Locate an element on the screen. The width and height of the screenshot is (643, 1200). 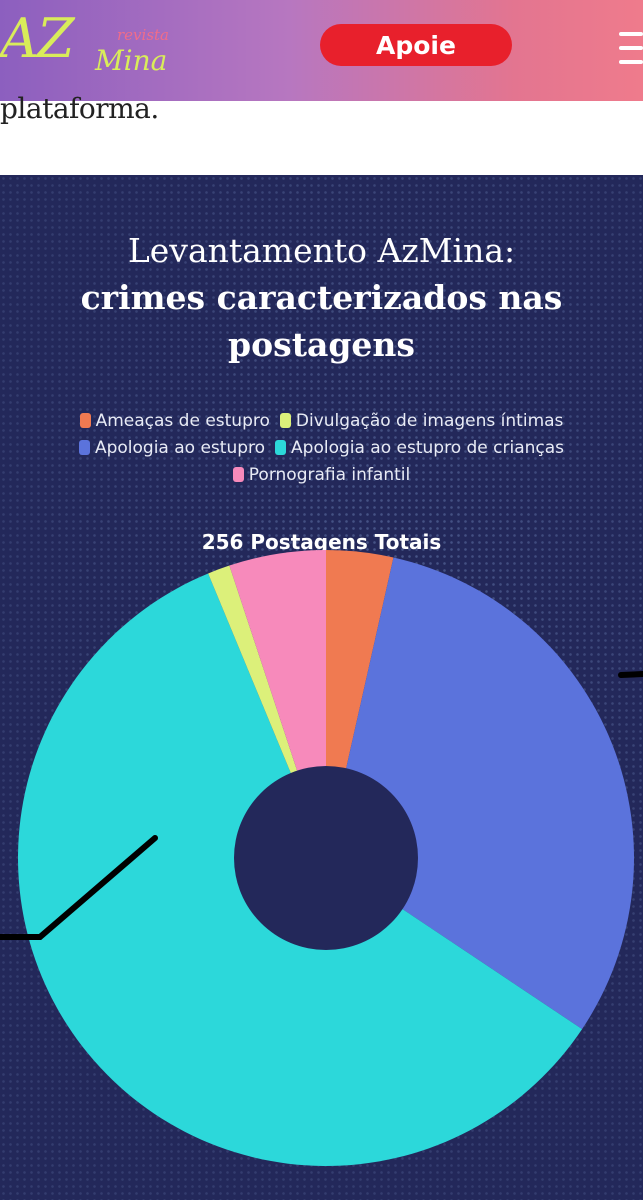
hamburger-menu-icon is located at coordinates (631, 45).